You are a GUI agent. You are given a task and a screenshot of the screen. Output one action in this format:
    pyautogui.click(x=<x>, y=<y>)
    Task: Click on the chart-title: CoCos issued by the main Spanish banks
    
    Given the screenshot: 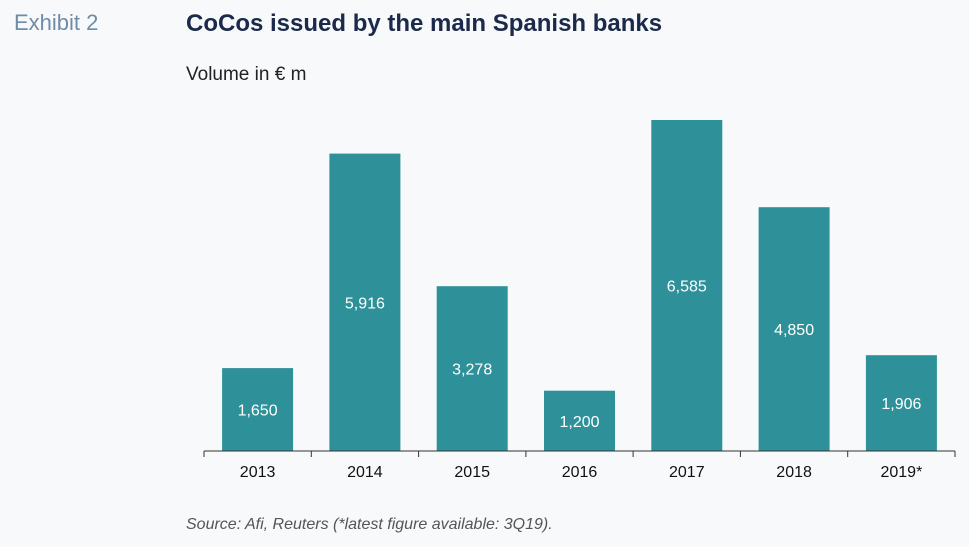 What is the action you would take?
    pyautogui.click(x=424, y=23)
    